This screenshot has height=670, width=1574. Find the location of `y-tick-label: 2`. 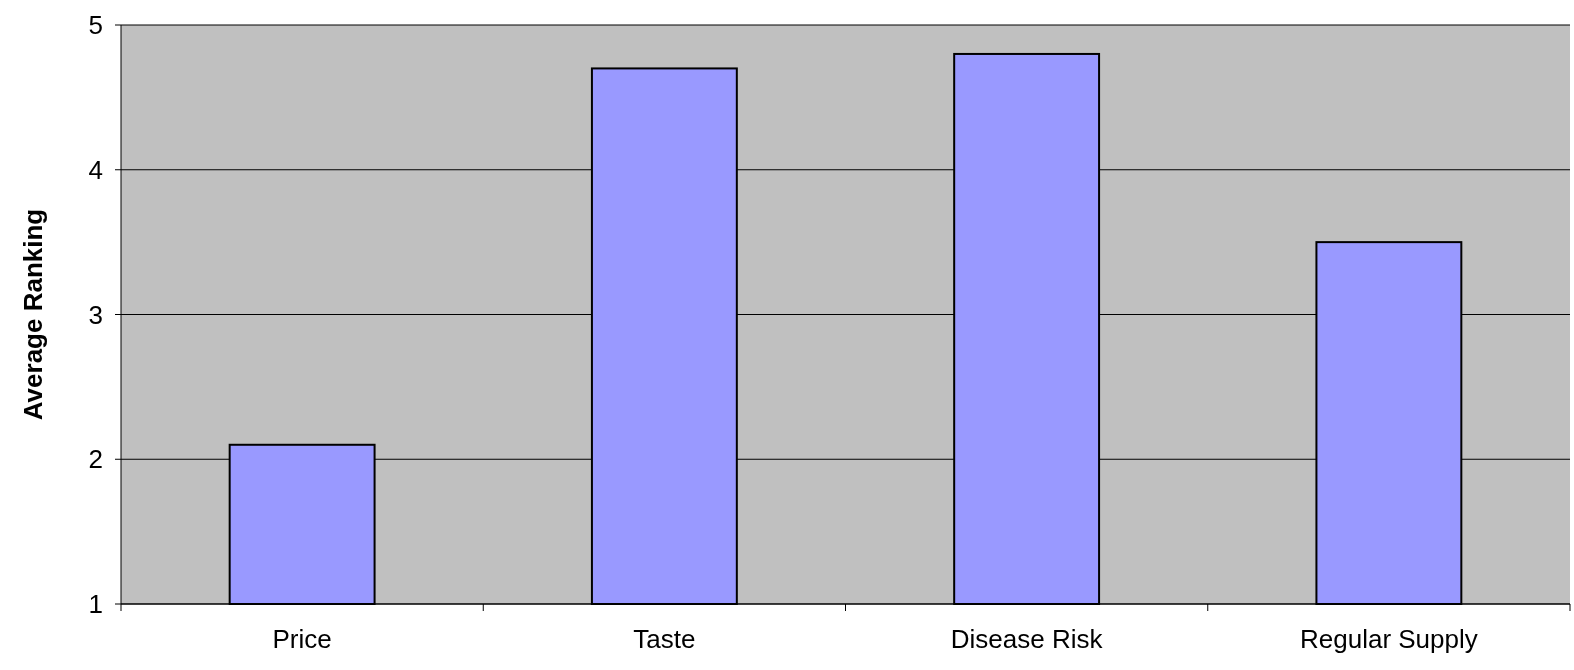

y-tick-label: 2 is located at coordinates (95, 459).